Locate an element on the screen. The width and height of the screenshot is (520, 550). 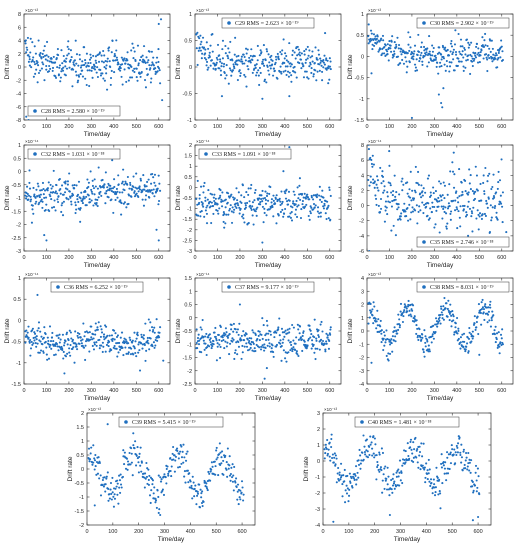
x-tick-label: 300 is located at coordinates (400, 532).